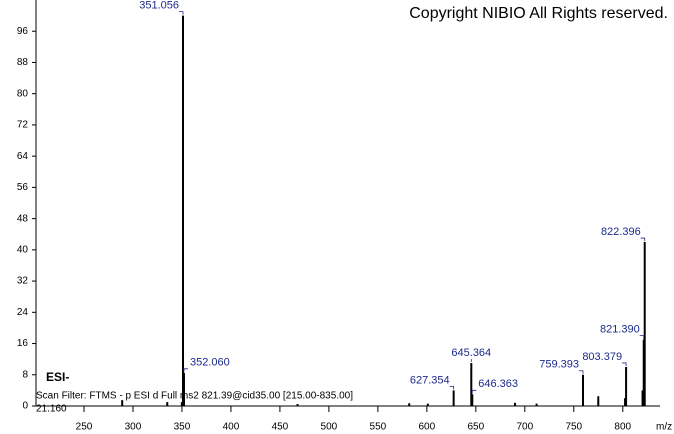 The height and width of the screenshot is (434, 674). I want to click on y-tick-label: 0, so click(25, 406).